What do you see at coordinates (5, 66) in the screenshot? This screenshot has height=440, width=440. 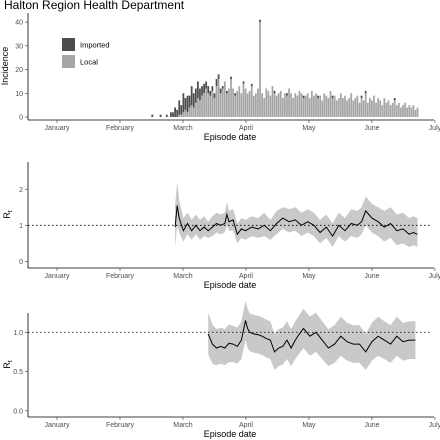 I see `y-axis-title: Incidence` at bounding box center [5, 66].